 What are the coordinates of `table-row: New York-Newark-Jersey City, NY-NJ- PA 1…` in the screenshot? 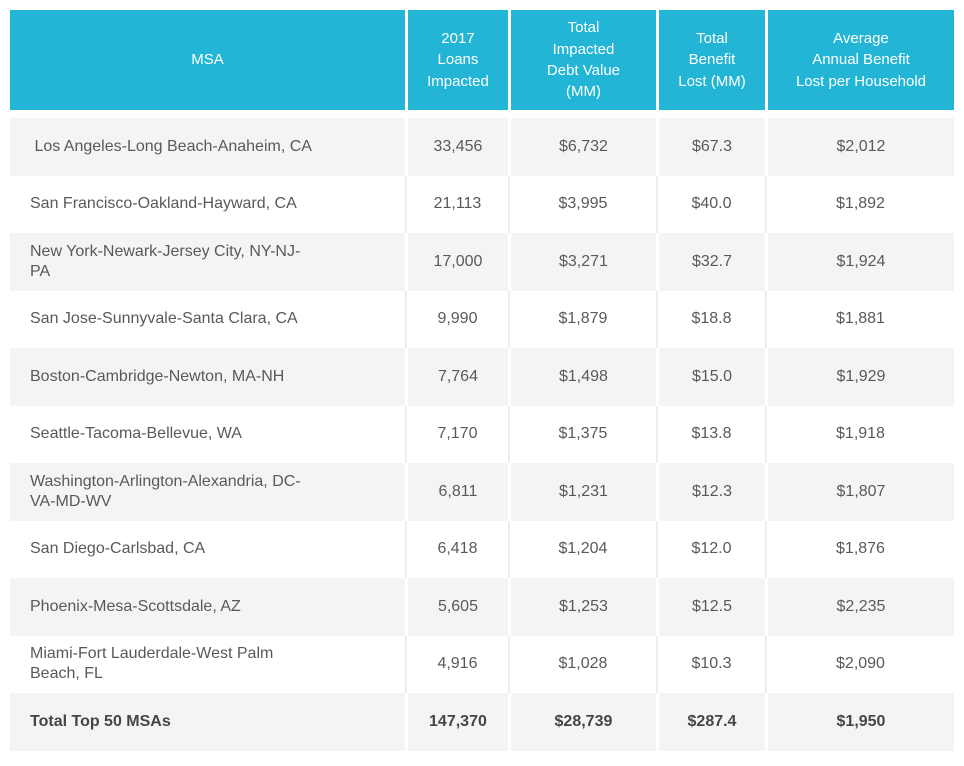 It's located at (482, 262).